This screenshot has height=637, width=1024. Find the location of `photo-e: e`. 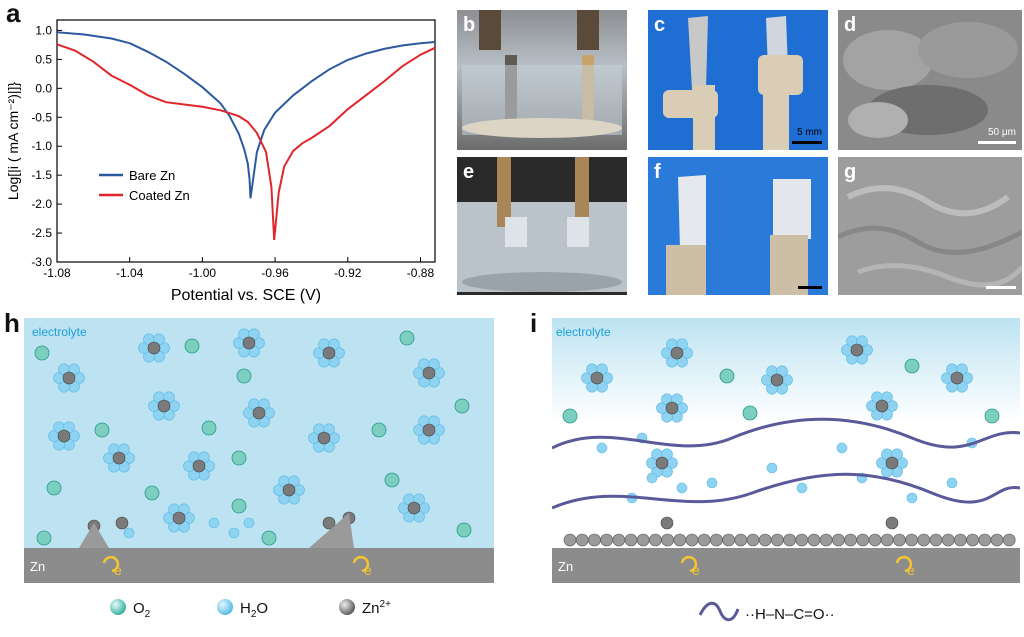

photo-e: e is located at coordinates (542, 226).